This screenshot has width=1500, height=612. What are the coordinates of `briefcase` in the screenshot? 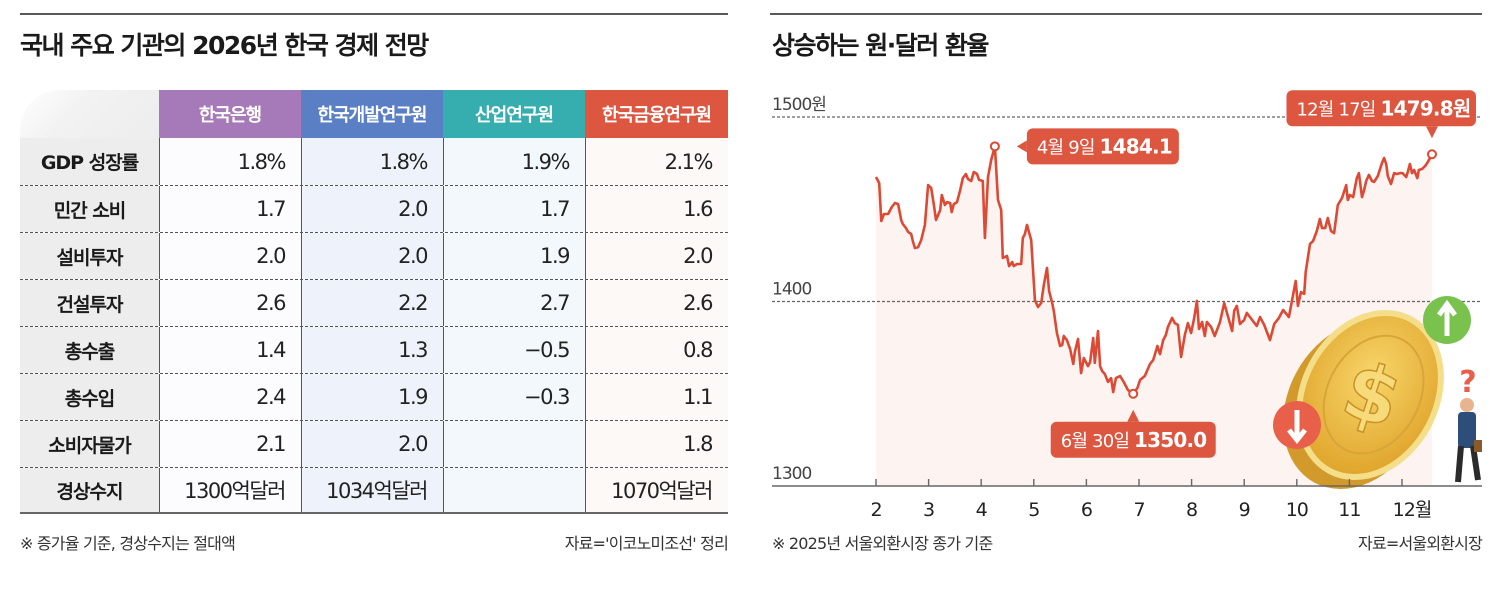 It's located at (1478, 446).